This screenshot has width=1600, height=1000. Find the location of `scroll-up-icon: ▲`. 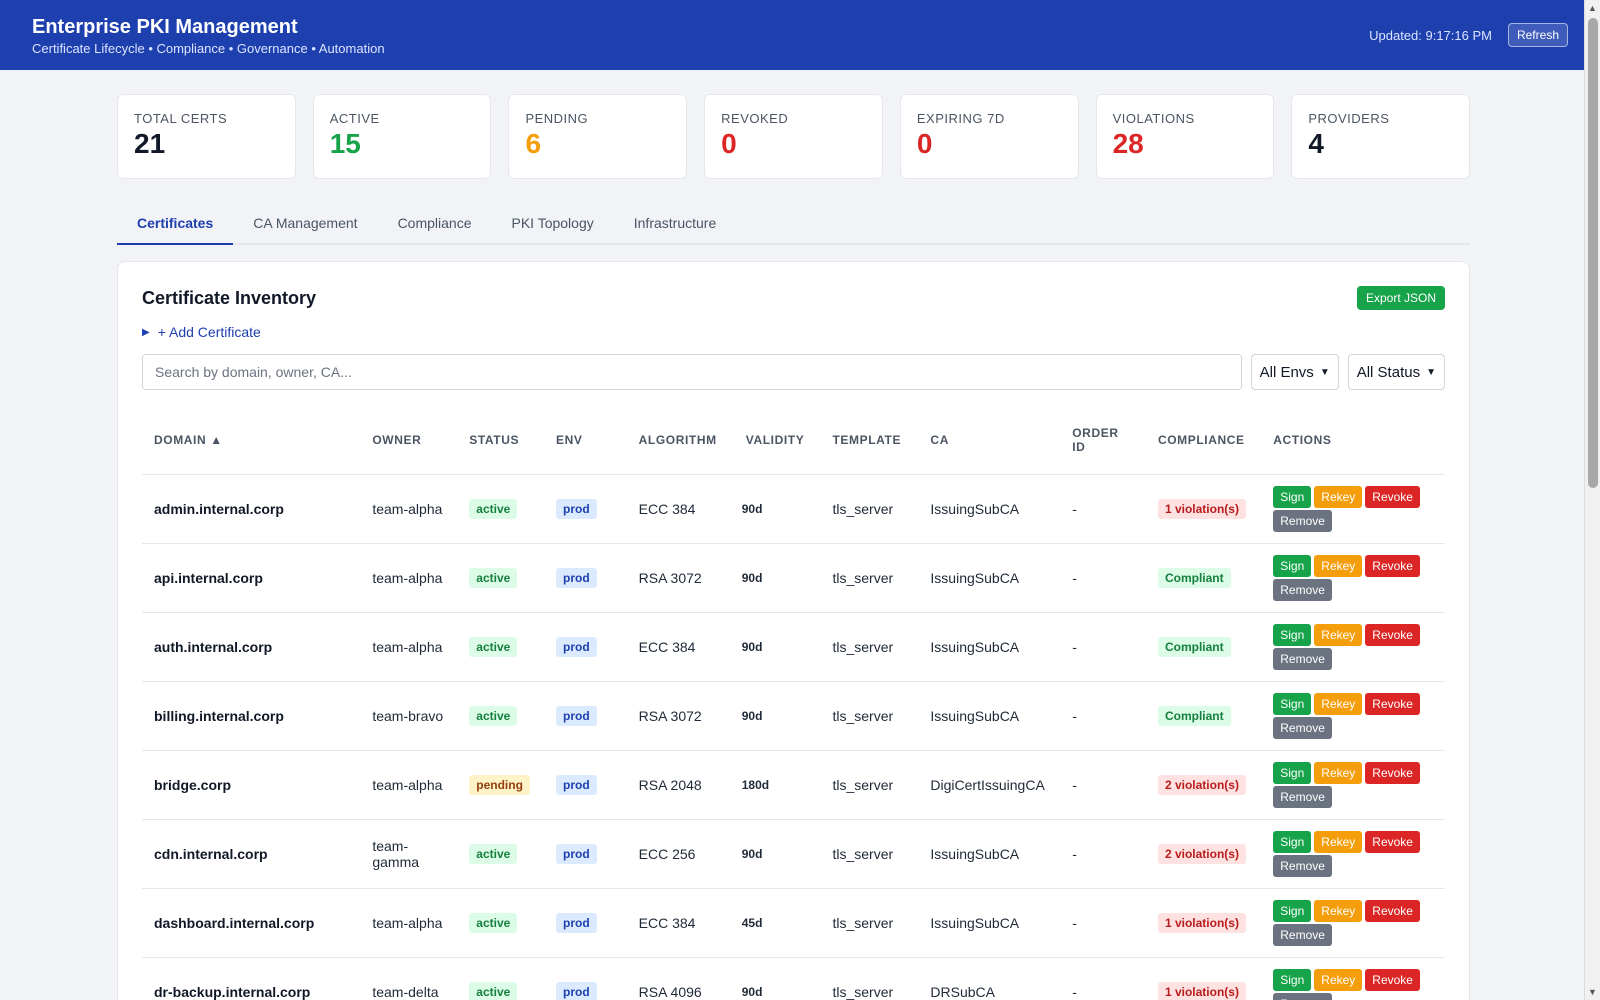

scroll-up-icon: ▲ is located at coordinates (1592, 8).